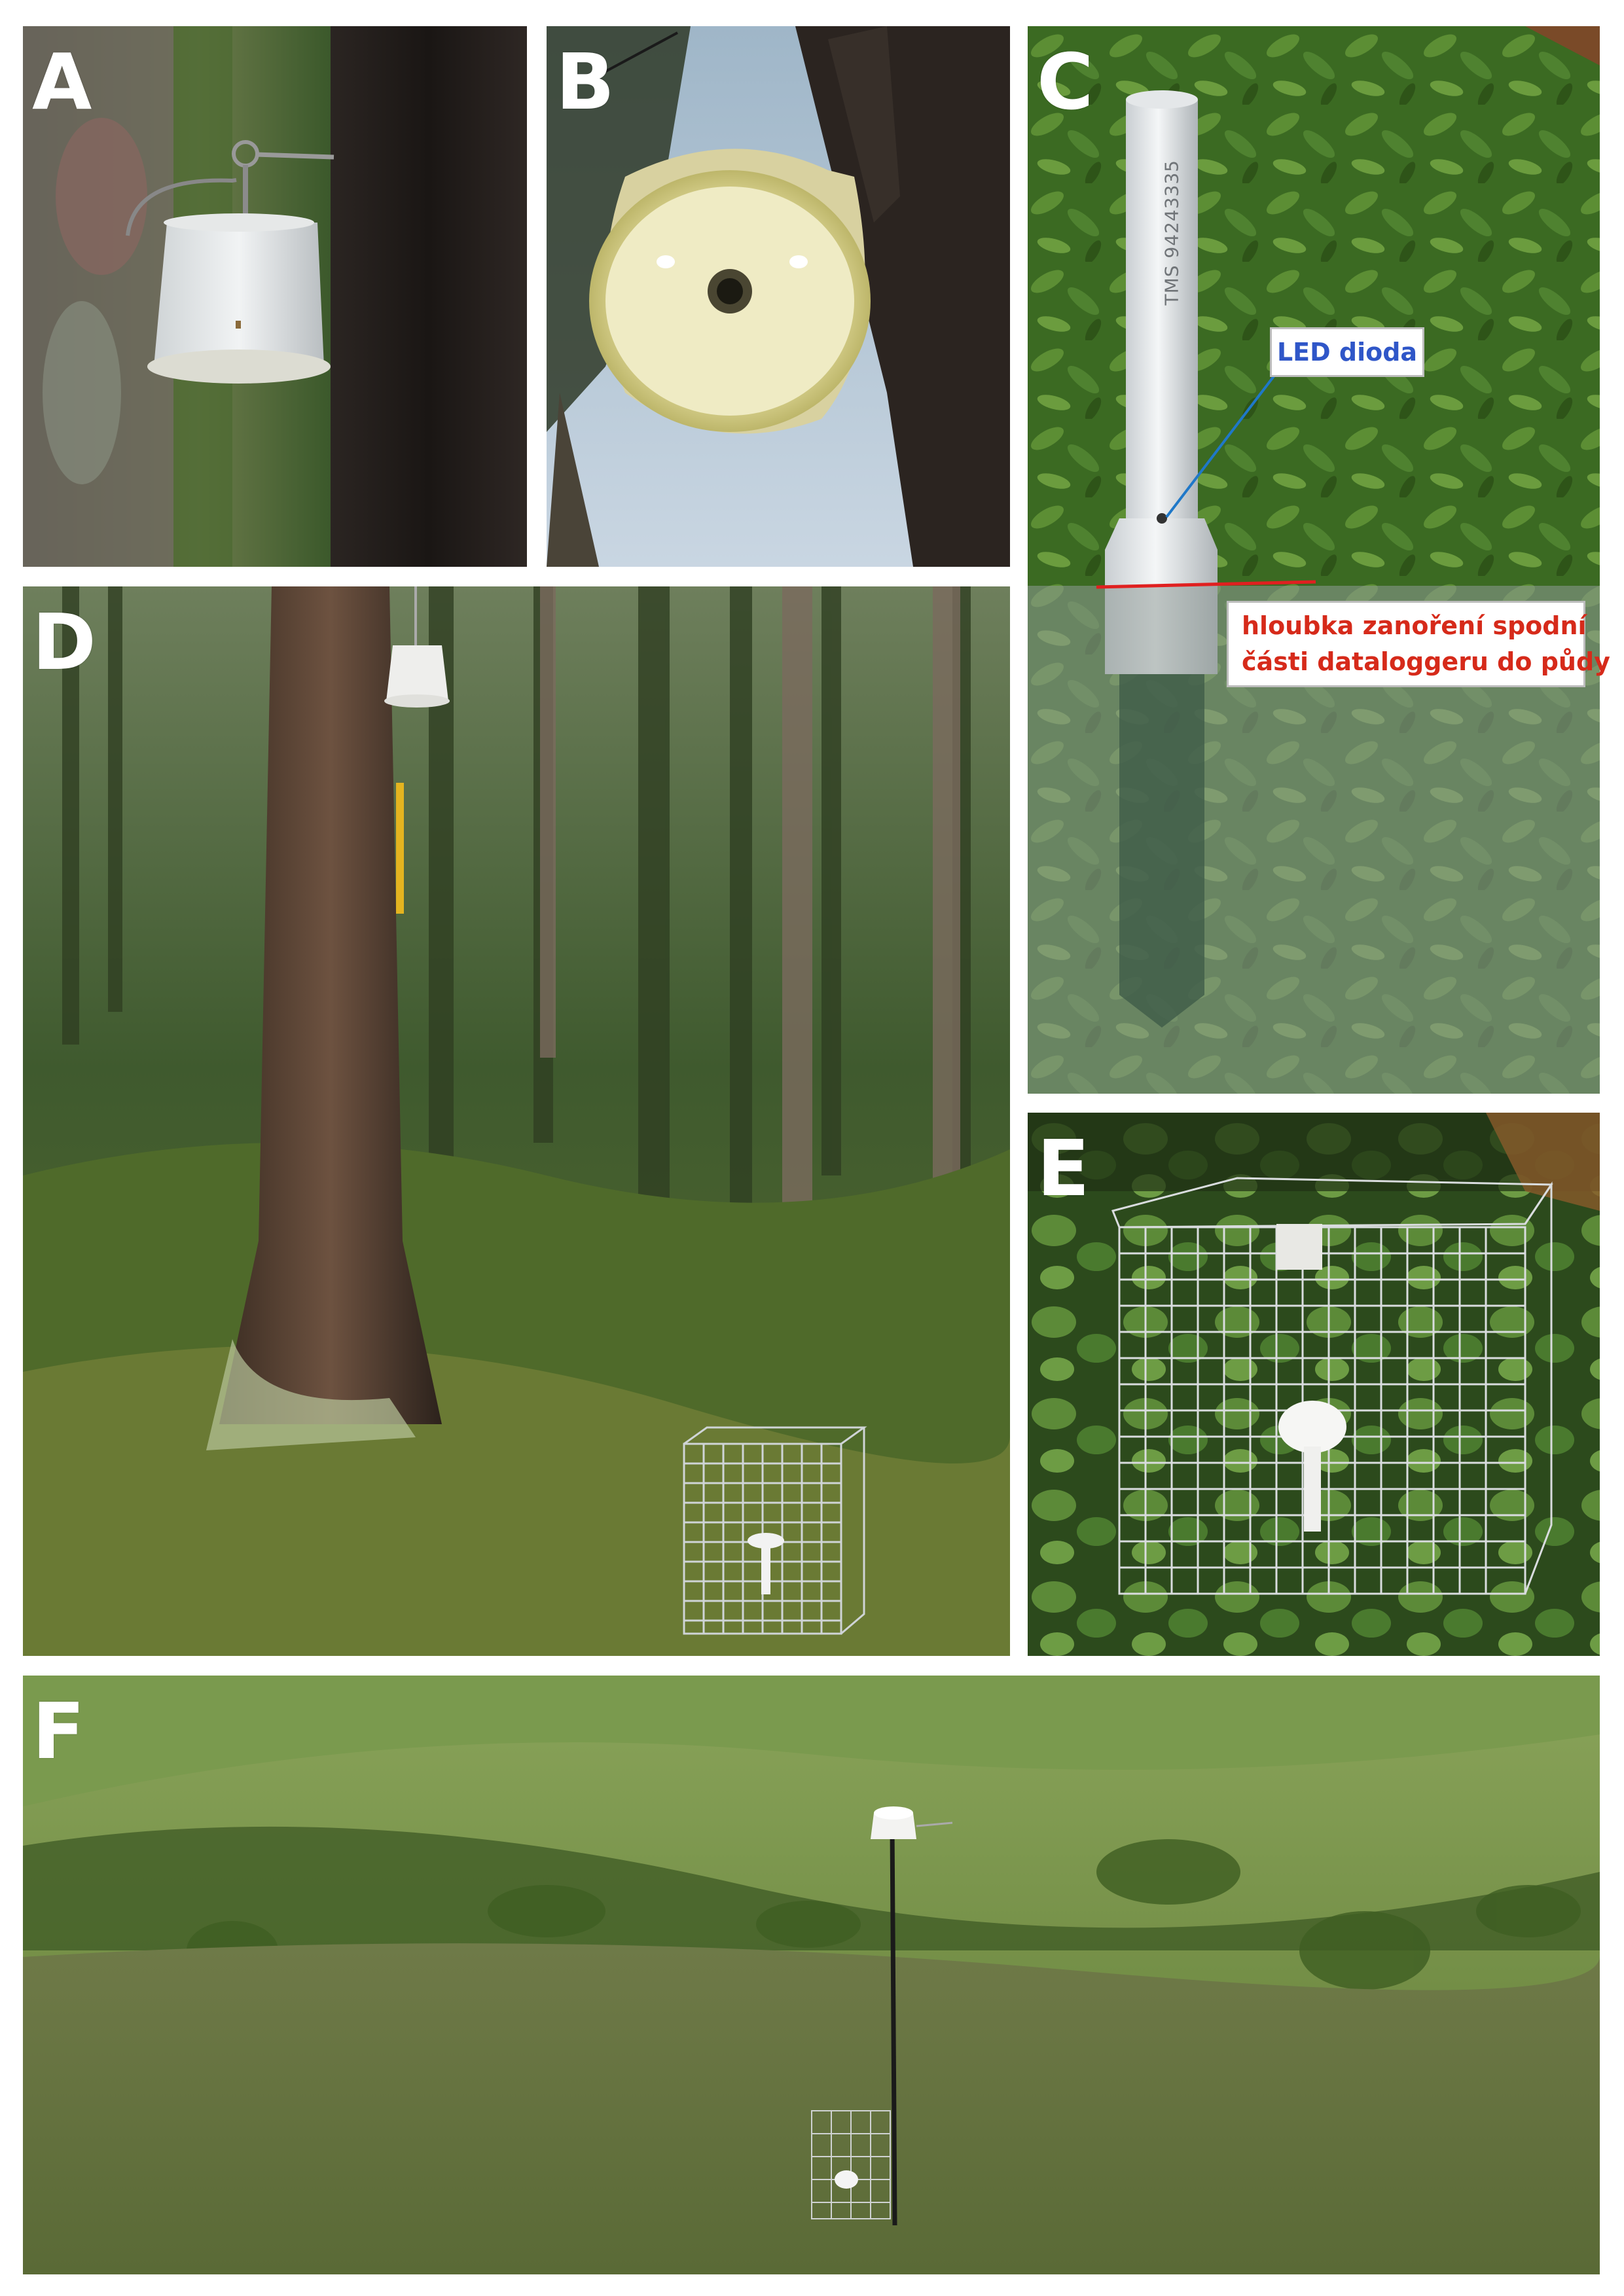 The image size is (1624, 2296). I want to click on panel-label-b: B, so click(585, 82).